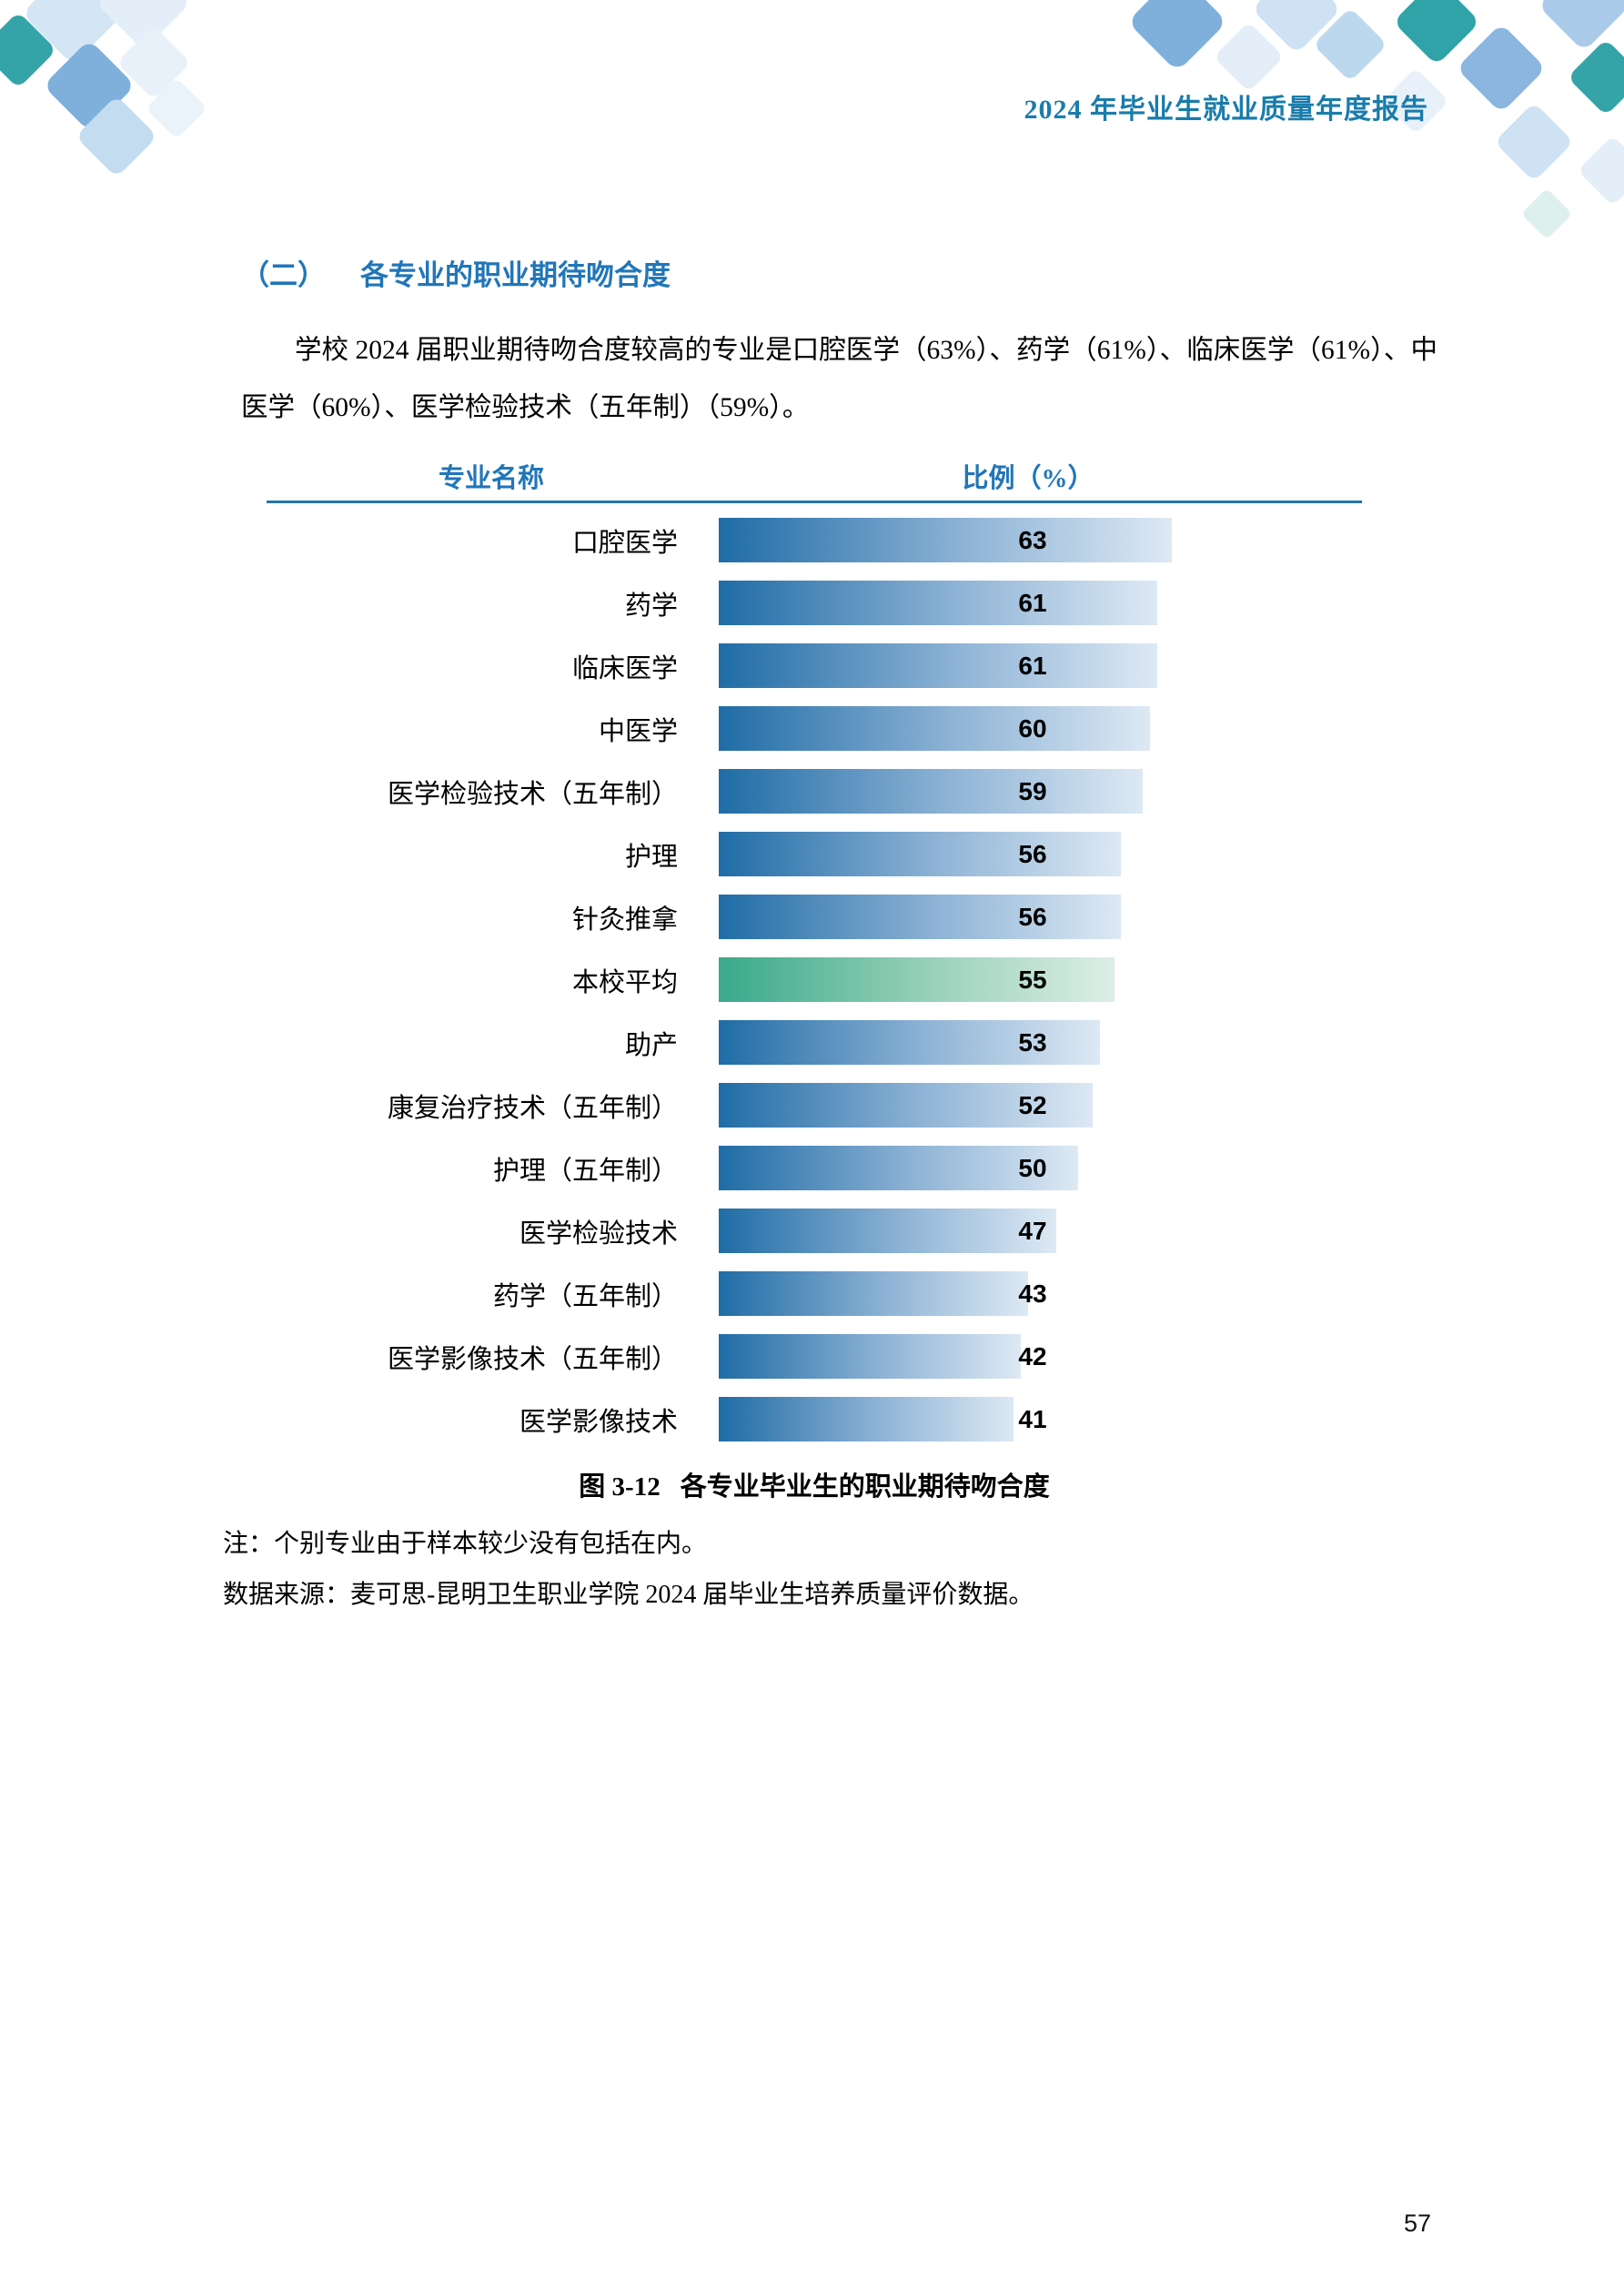  What do you see at coordinates (628, 1595) in the screenshot?
I see `source-text: 数据来源：麦可思-昆明卫生职业学院 2024 届毕业生培养质量评价数据。` at bounding box center [628, 1595].